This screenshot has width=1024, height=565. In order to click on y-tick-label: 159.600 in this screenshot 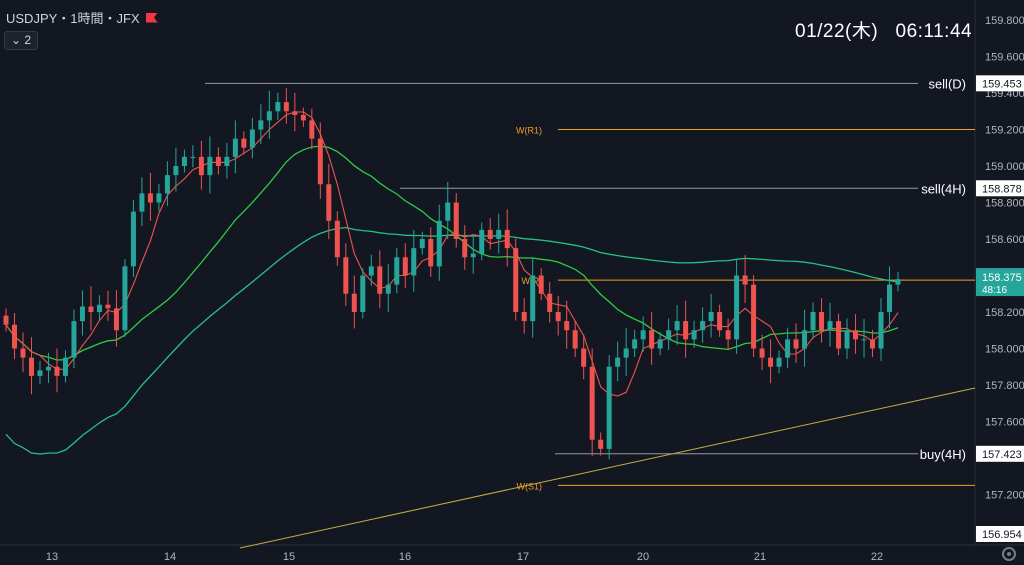, I will do `click(1004, 58)`.